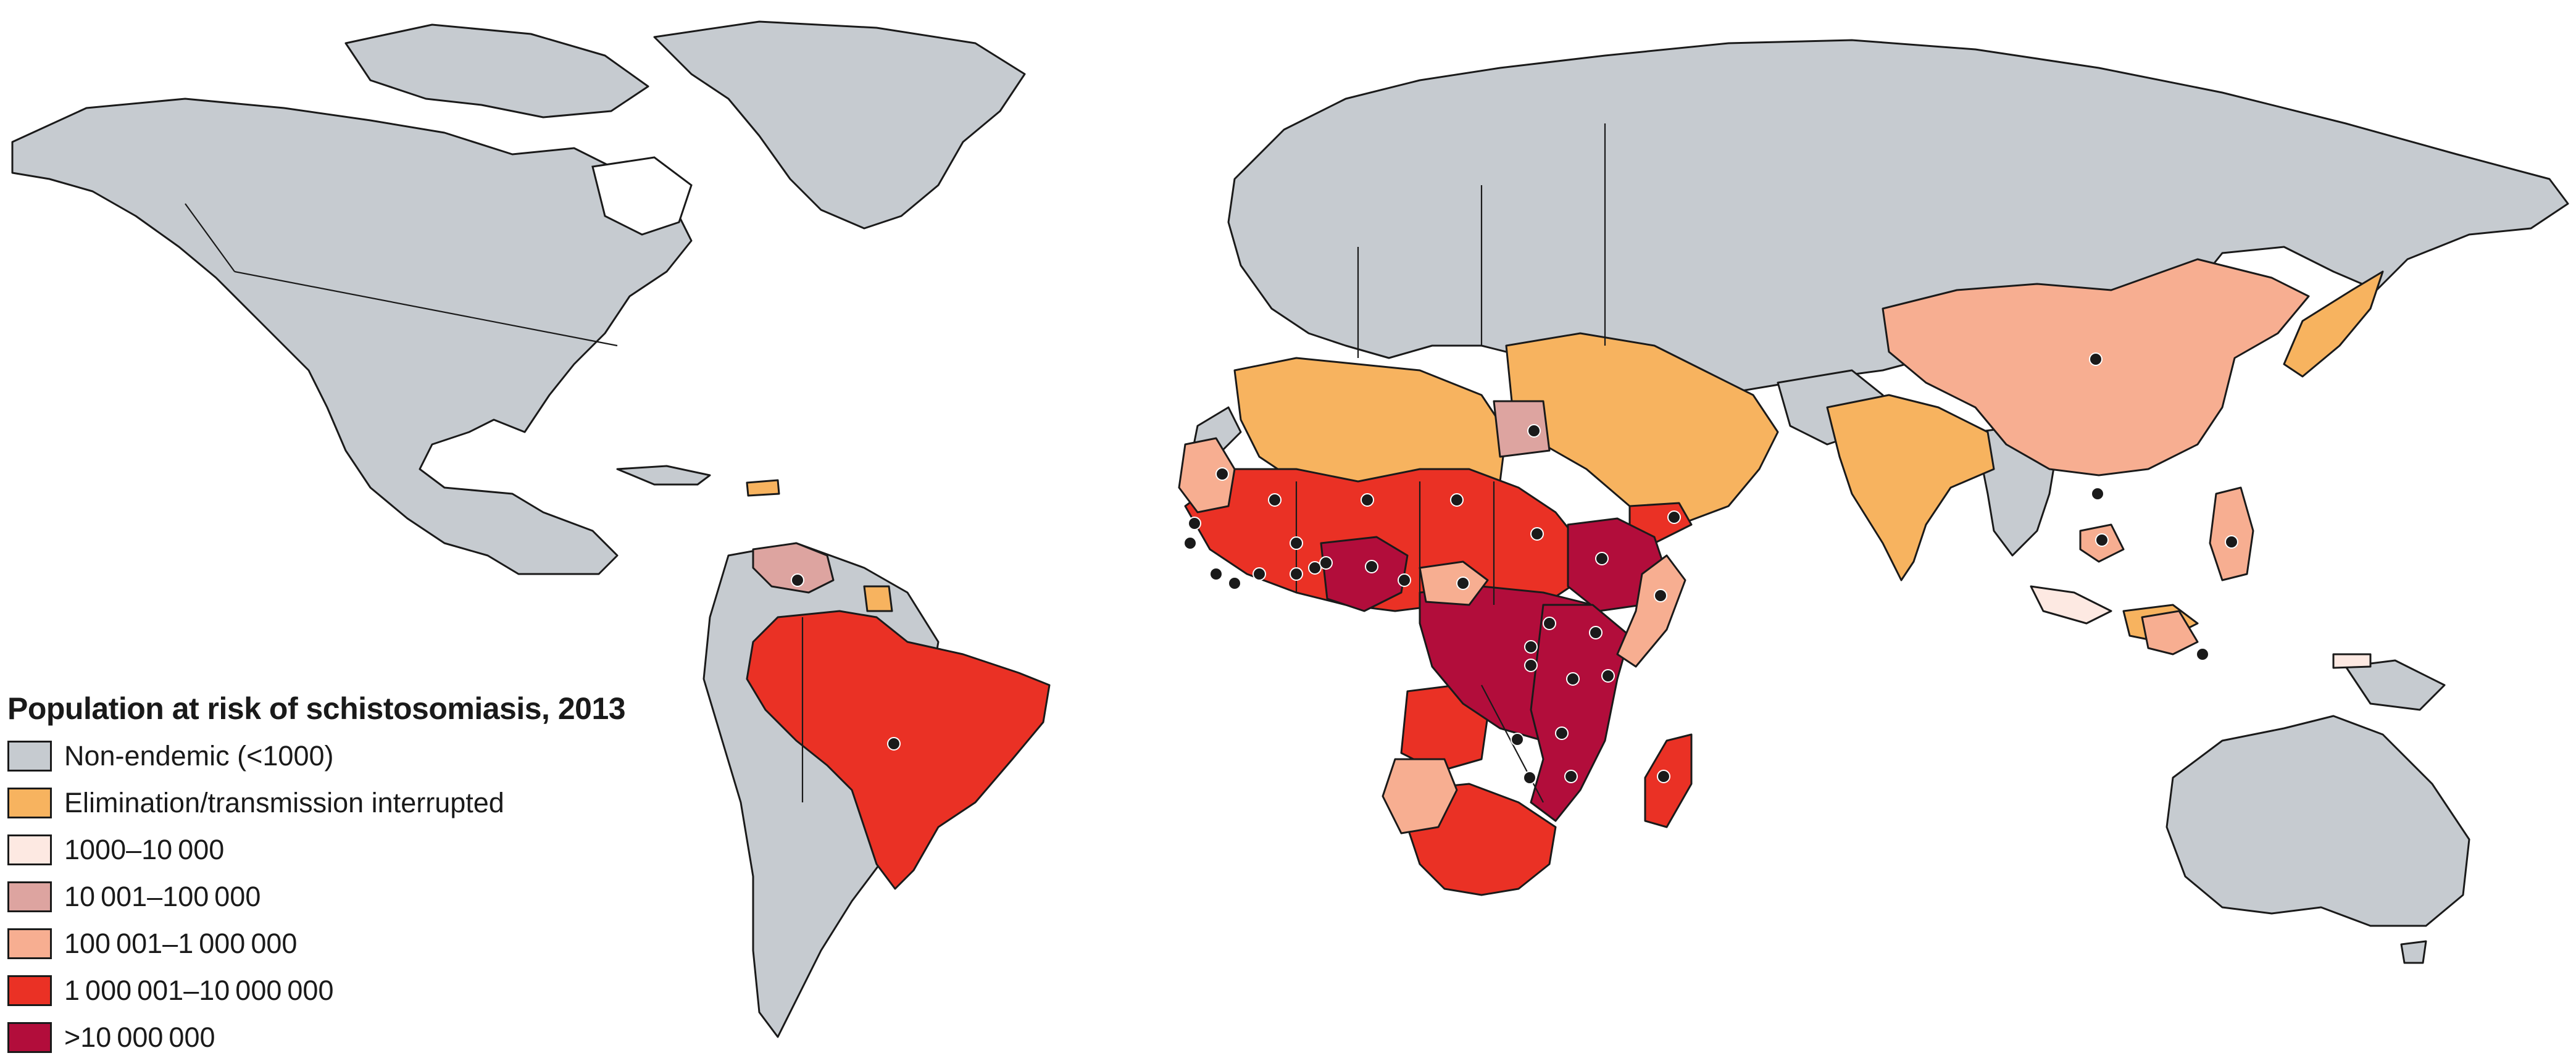  I want to click on marker-egypt, so click(1534, 431).